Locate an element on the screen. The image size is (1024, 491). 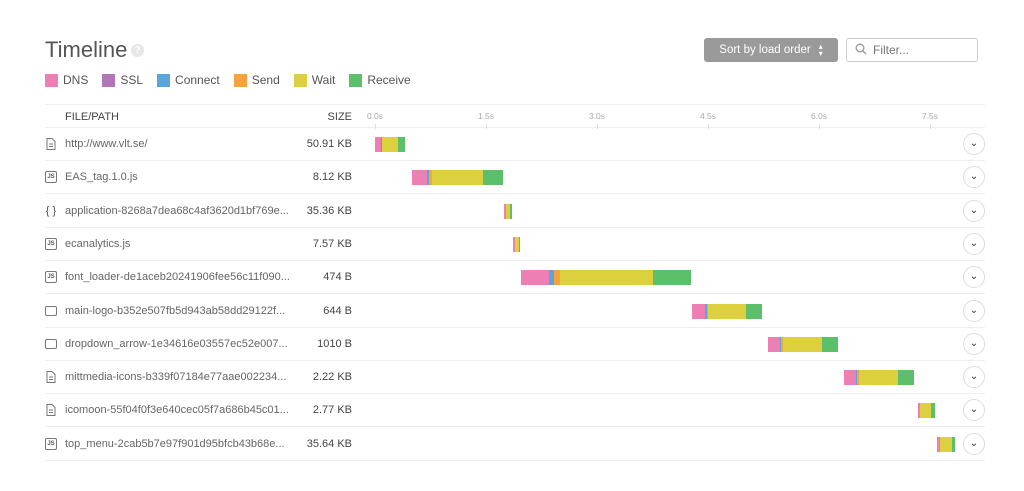
table-row: JS ecanalytics.js 7.57 KB ⌄ is located at coordinates (515, 244).